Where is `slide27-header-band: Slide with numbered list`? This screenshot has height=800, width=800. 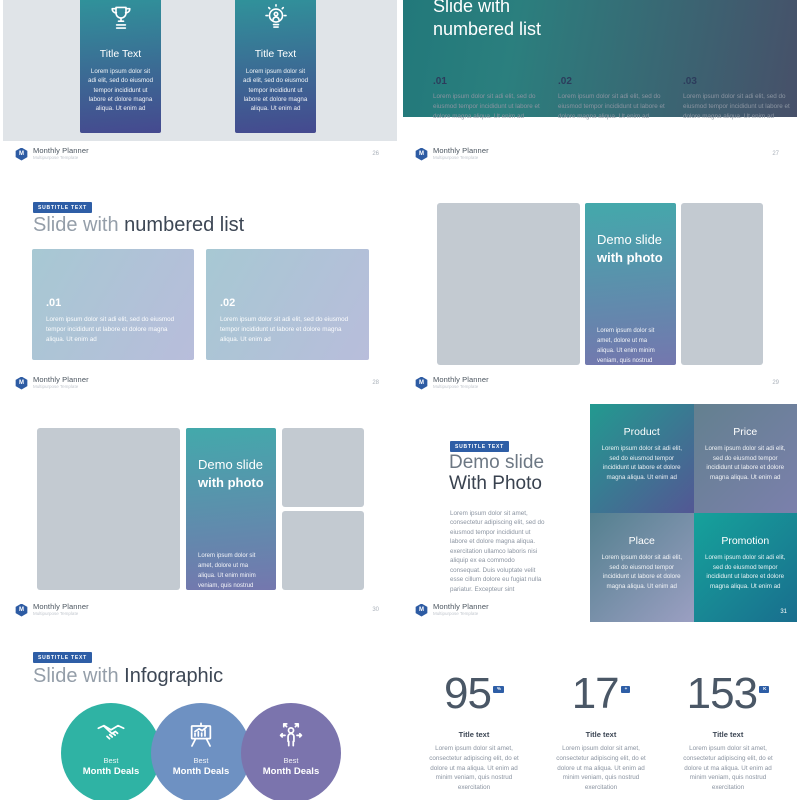
slide27-header-band: Slide with numbered list is located at coordinates (600, 58).